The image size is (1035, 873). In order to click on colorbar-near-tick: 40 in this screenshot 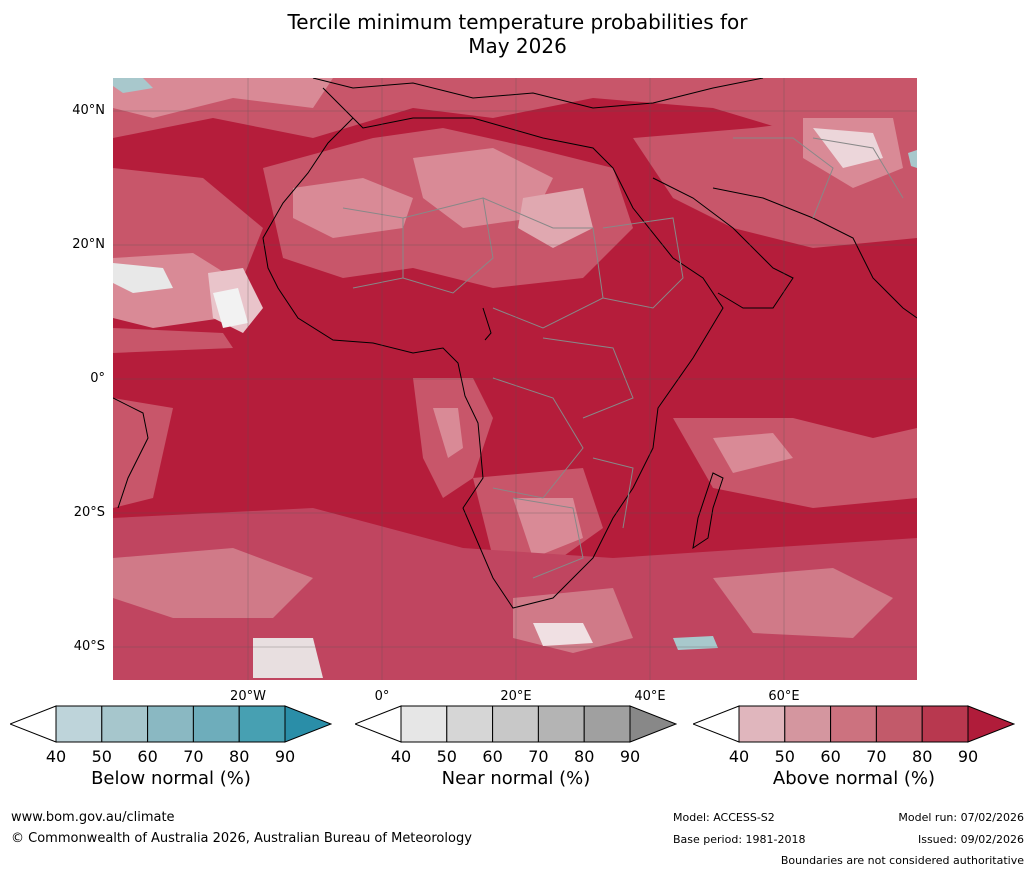, I will do `click(401, 756)`.